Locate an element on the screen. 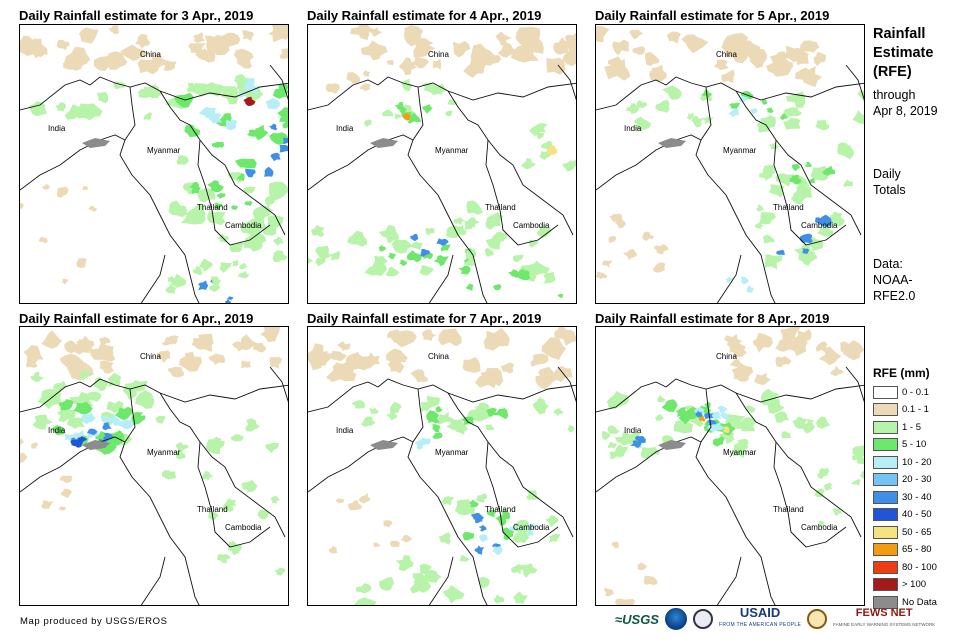  legend-label: 30 - 40 is located at coordinates (917, 497).